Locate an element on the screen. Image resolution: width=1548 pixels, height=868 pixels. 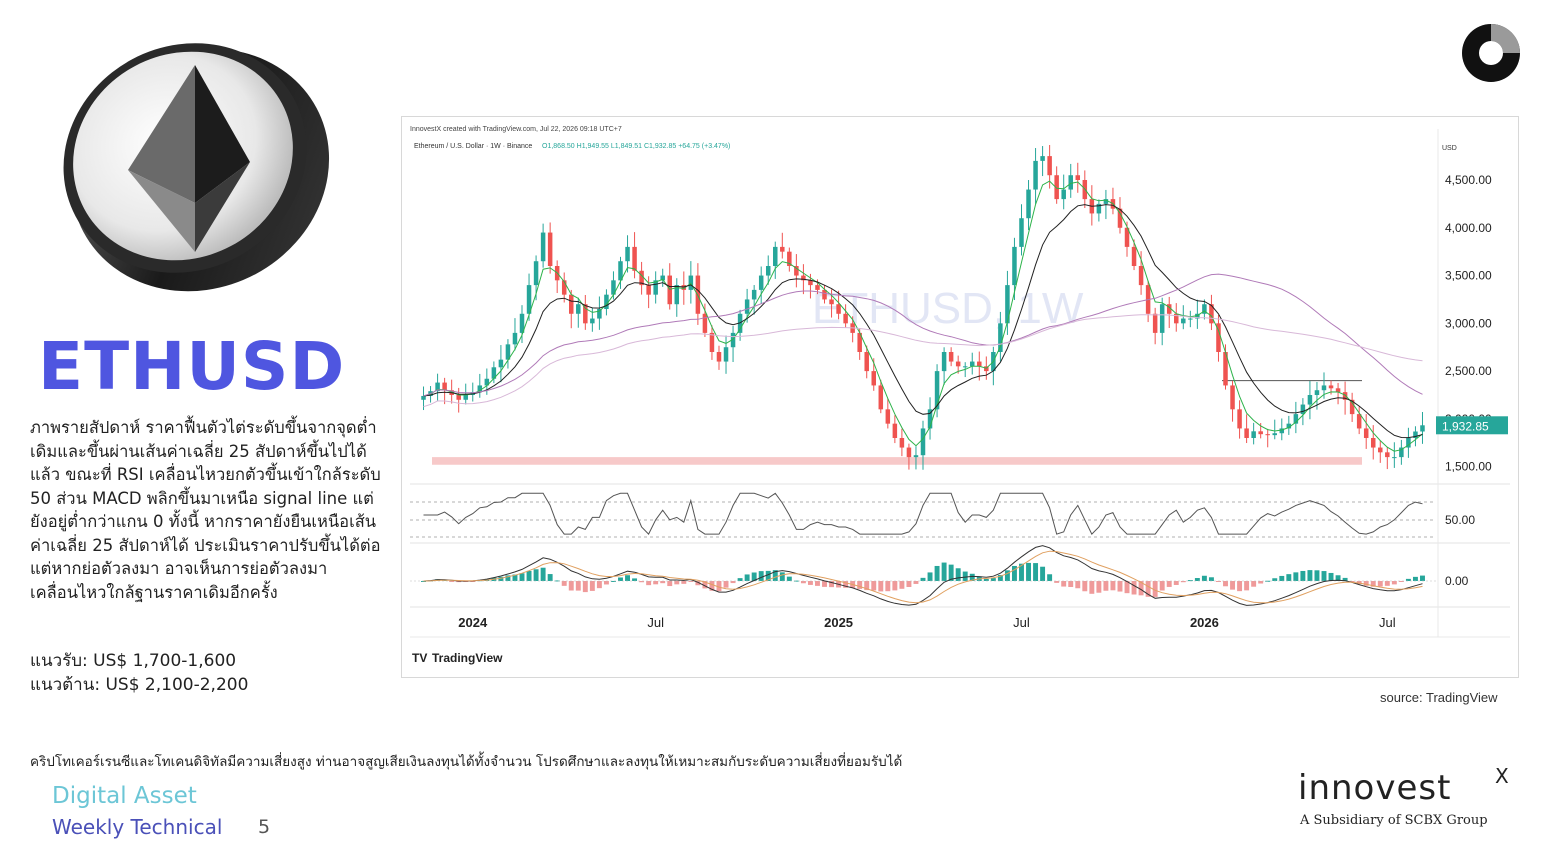
tradingview-wordmark: TradingView is located at coordinates (467, 658).